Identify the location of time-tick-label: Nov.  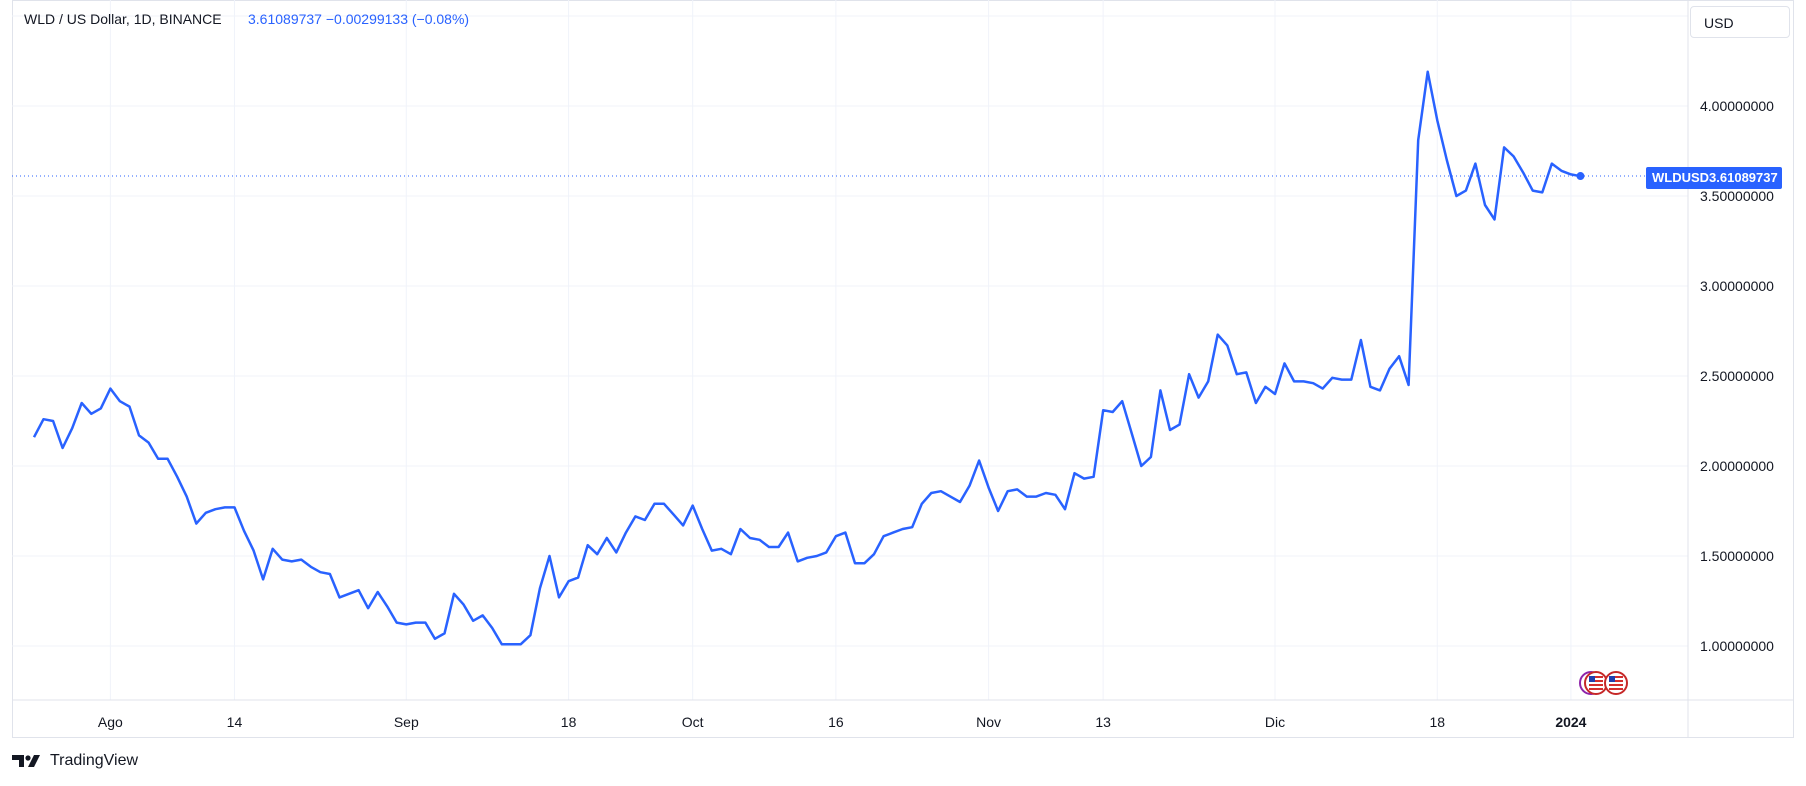
(988, 722).